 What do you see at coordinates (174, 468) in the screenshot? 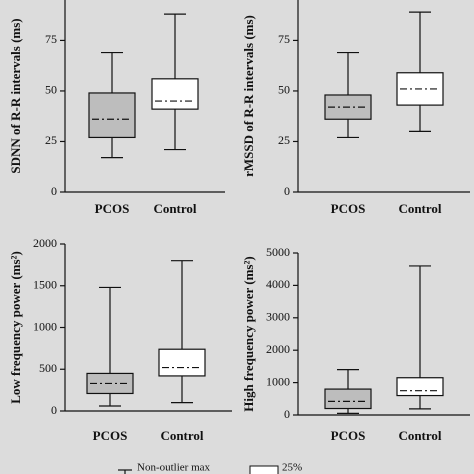
I see `legend-label: Non-outlier max` at bounding box center [174, 468].